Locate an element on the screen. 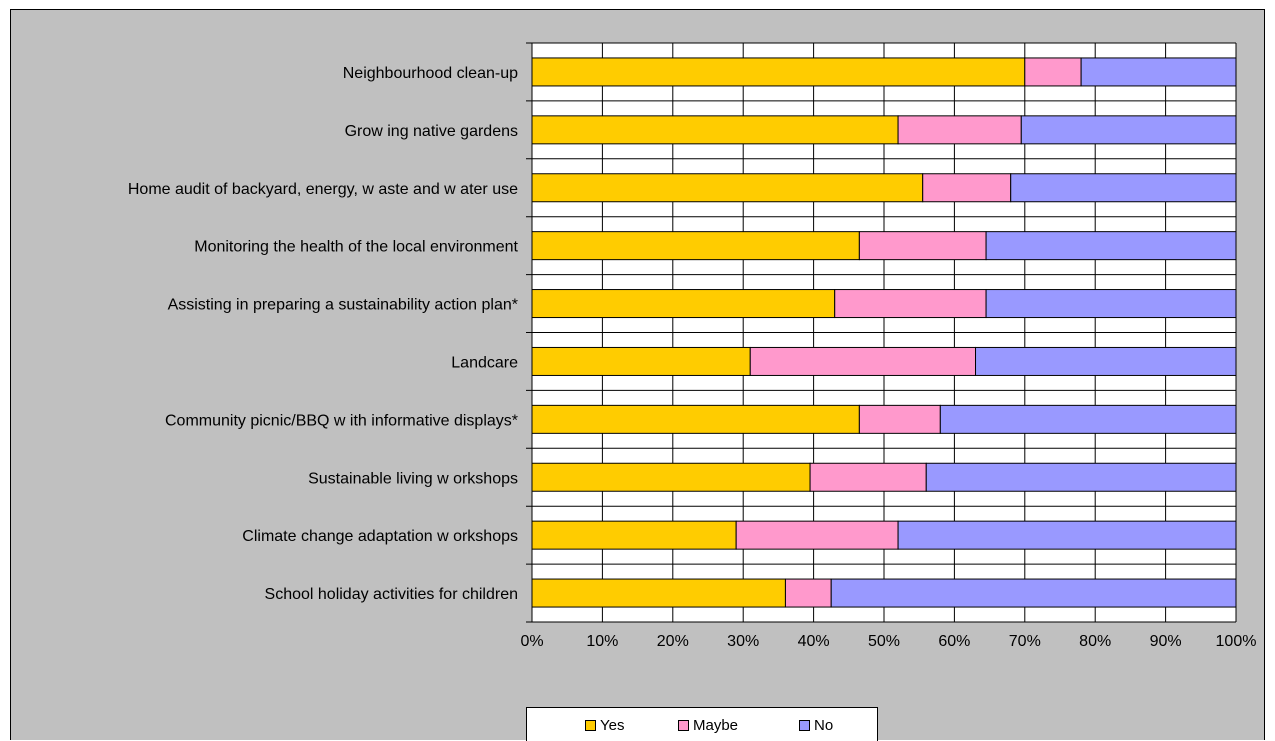 The image size is (1275, 741). x-tick-label: 70% is located at coordinates (1025, 641).